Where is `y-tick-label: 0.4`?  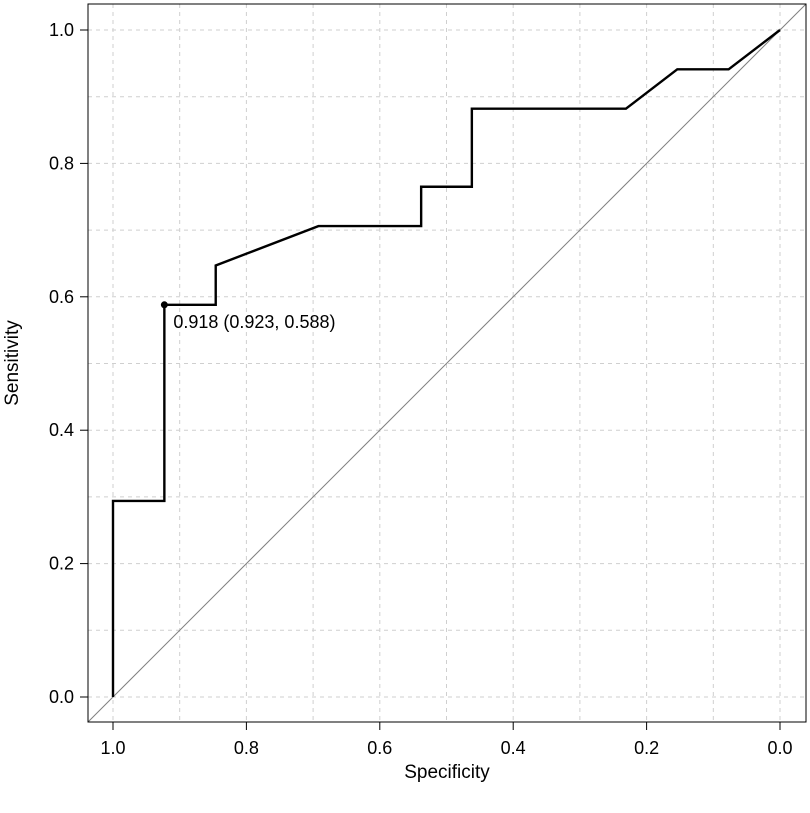 y-tick-label: 0.4 is located at coordinates (61, 430).